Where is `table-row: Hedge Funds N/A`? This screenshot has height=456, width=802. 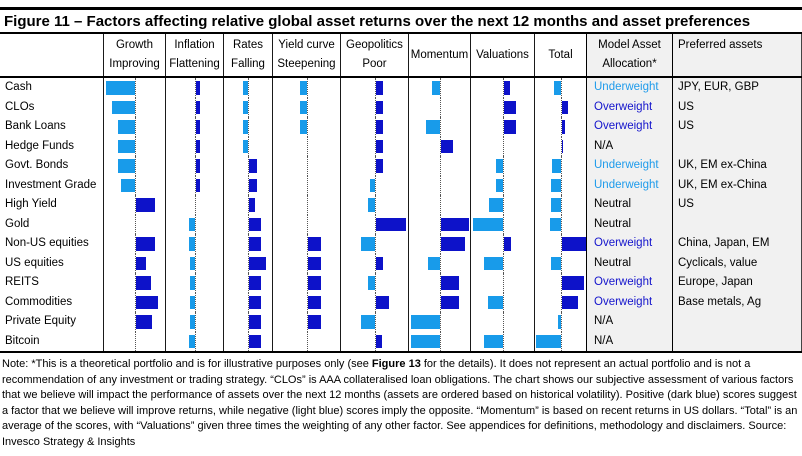 table-row: Hedge Funds N/A is located at coordinates (401, 146).